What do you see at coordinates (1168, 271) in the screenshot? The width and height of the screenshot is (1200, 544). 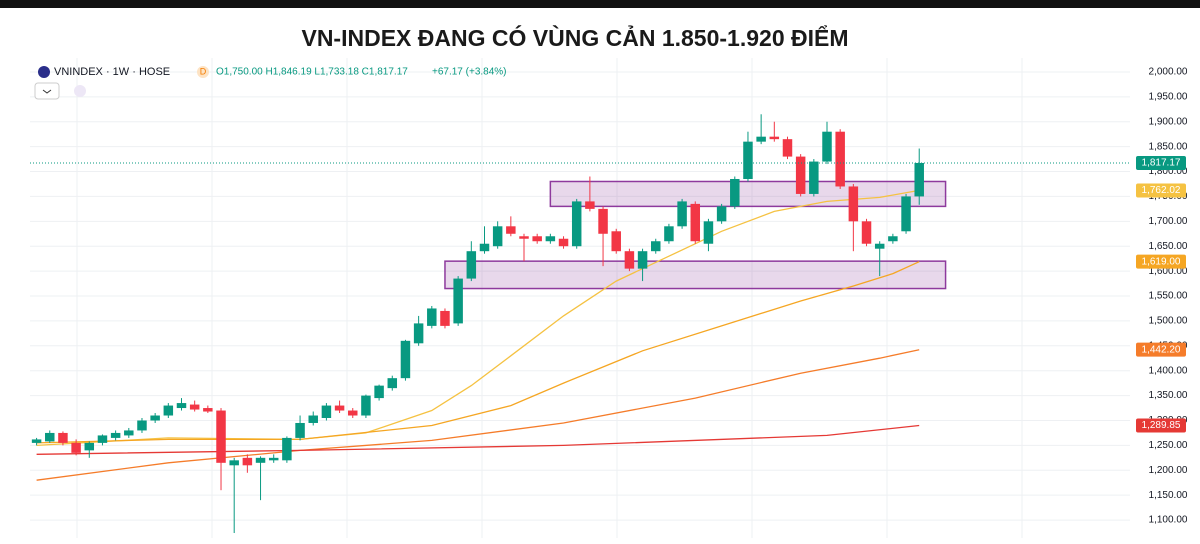 I see `y-tick-label: 1,600.00` at bounding box center [1168, 271].